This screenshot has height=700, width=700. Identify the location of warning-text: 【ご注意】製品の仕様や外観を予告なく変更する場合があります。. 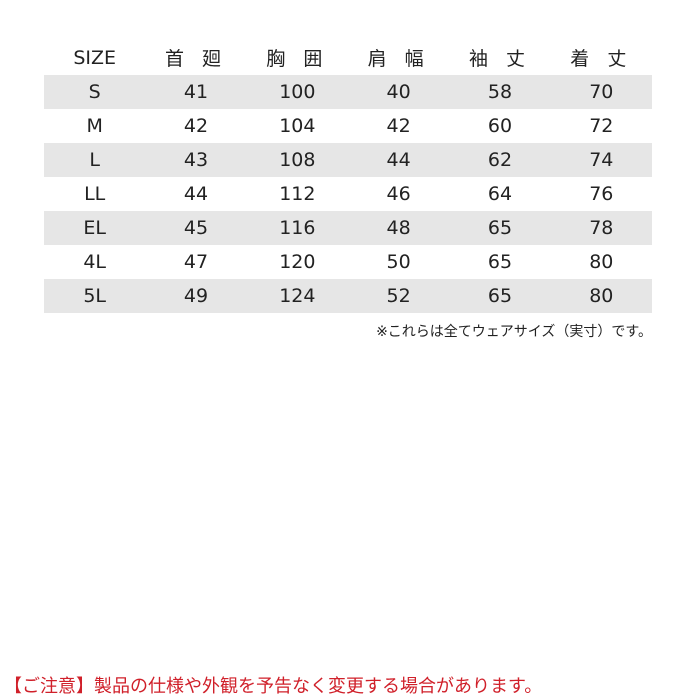
(273, 686).